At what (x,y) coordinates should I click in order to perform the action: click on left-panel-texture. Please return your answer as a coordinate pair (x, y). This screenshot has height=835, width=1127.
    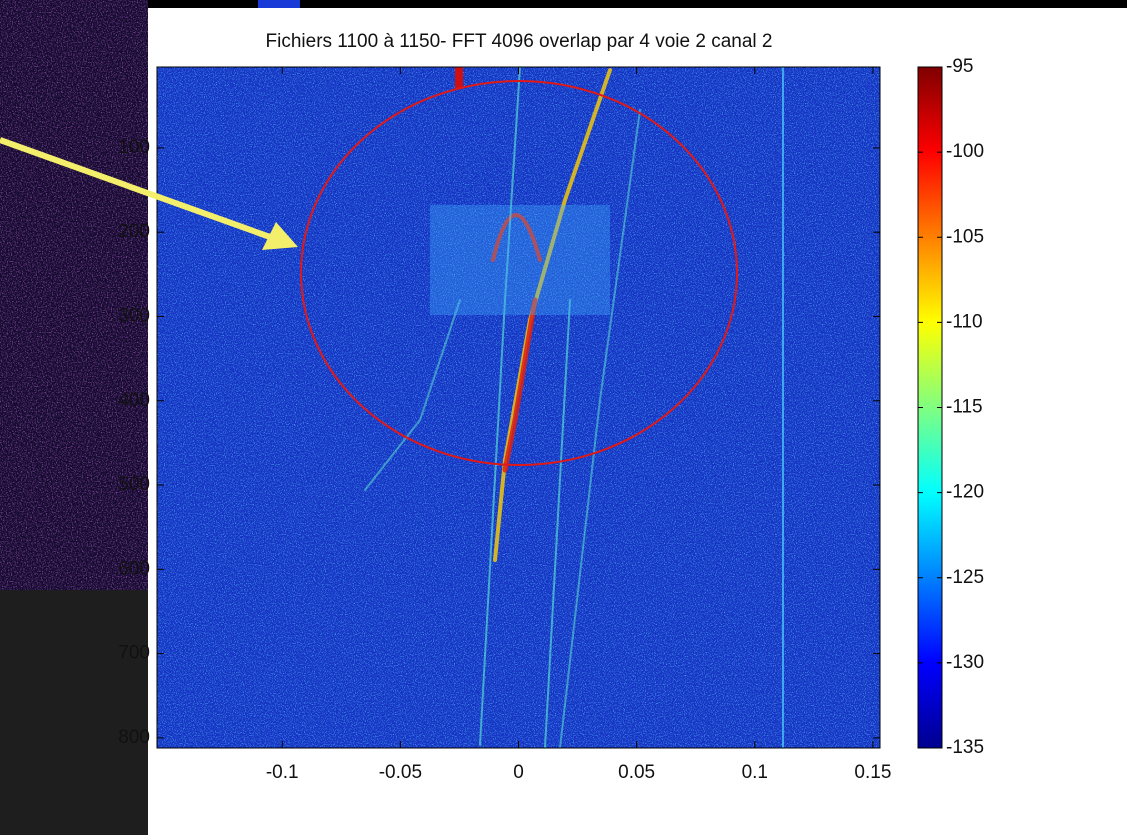
    Looking at the image, I should click on (74, 295).